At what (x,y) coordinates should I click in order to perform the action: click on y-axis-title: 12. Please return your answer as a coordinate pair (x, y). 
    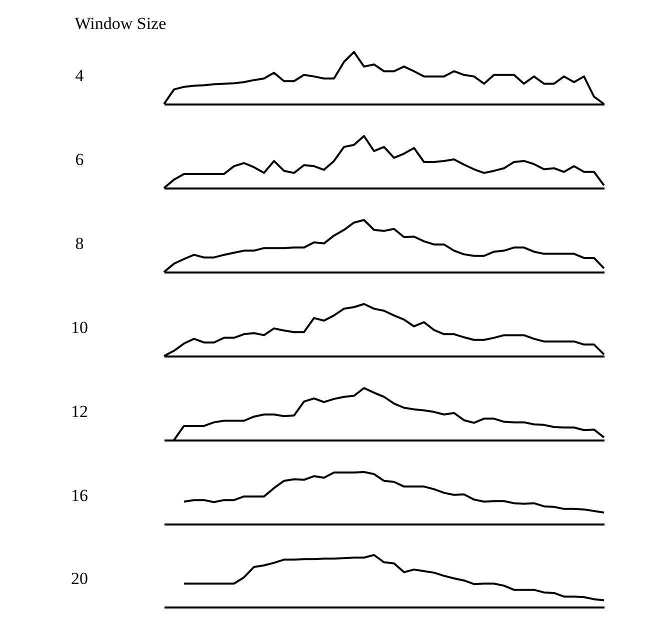
    Looking at the image, I should click on (79, 411).